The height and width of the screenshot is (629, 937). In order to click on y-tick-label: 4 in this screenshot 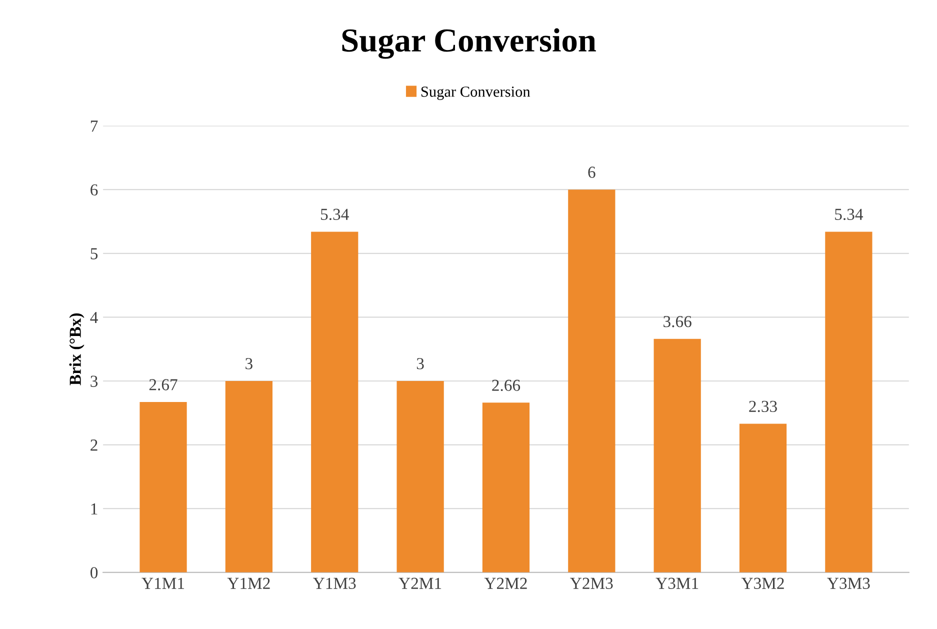, I will do `click(94, 317)`.